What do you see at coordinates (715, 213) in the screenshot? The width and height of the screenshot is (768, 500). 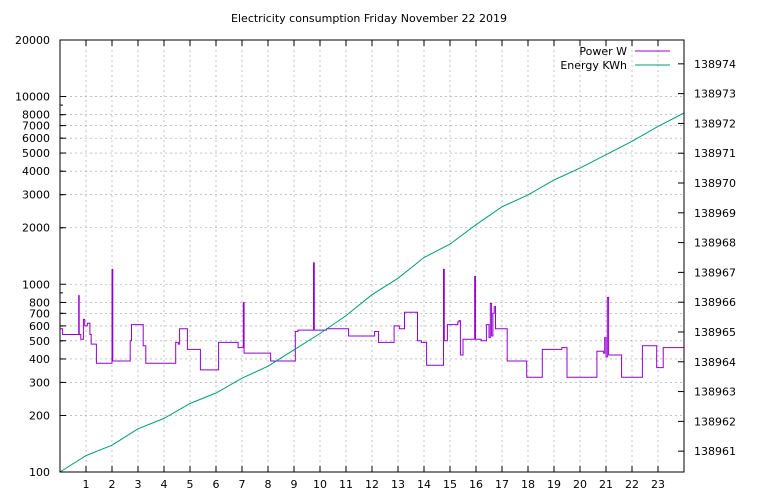 I see `y2-tick-label: 138969` at bounding box center [715, 213].